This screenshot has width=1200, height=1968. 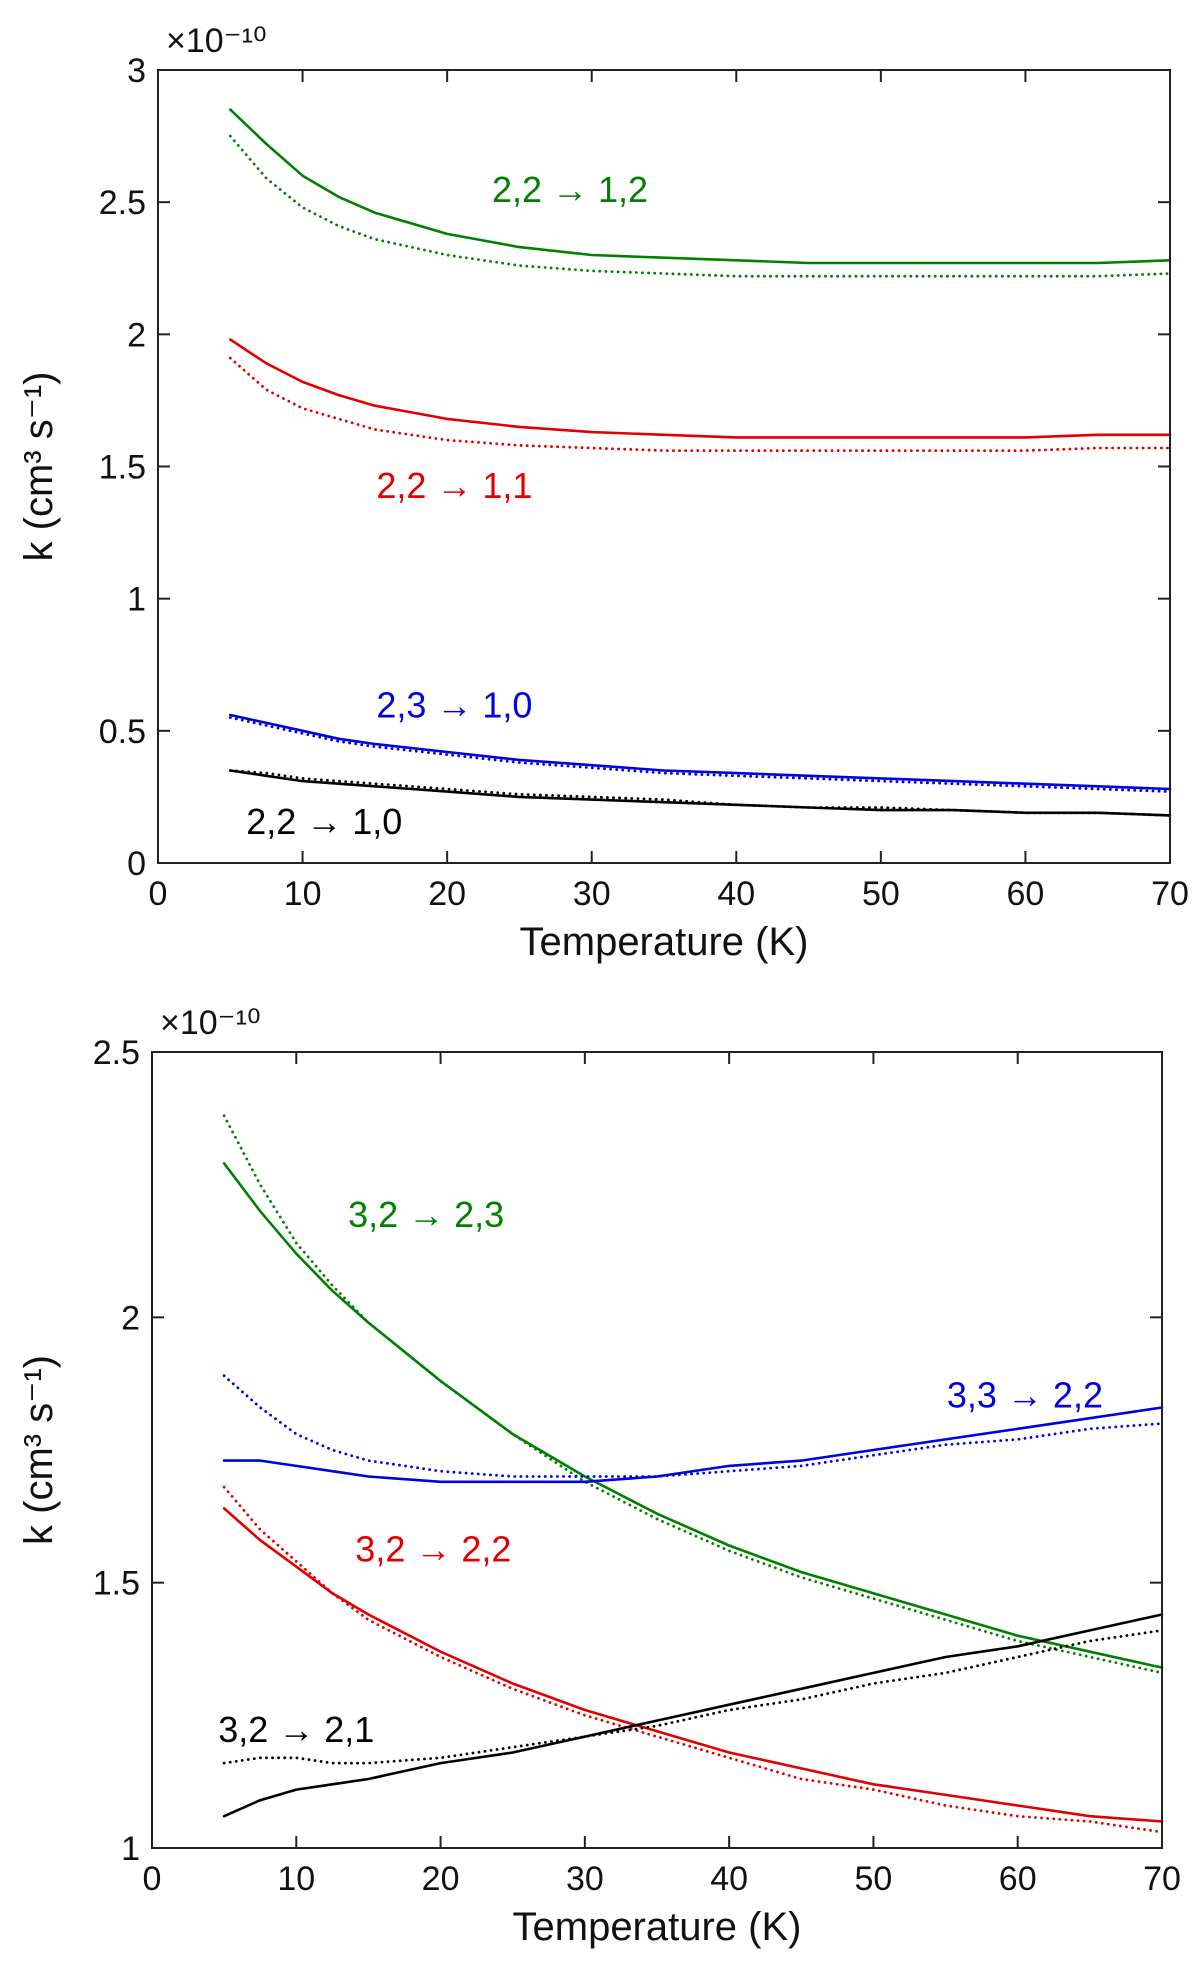 I want to click on top-chart-y-tick-label: 3, so click(x=136, y=71).